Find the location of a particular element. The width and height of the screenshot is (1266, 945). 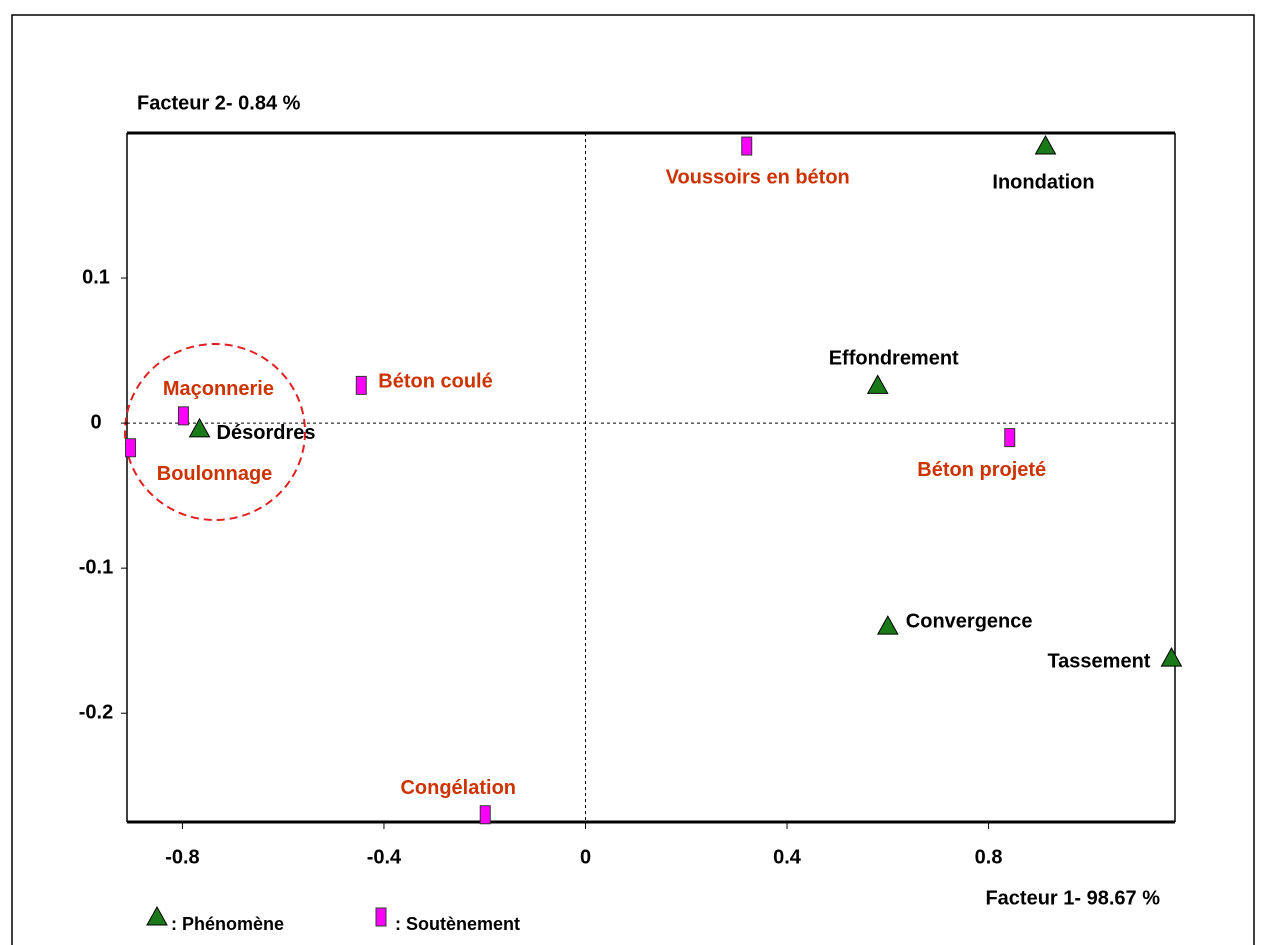

y-tick-label: 0 is located at coordinates (95, 422).